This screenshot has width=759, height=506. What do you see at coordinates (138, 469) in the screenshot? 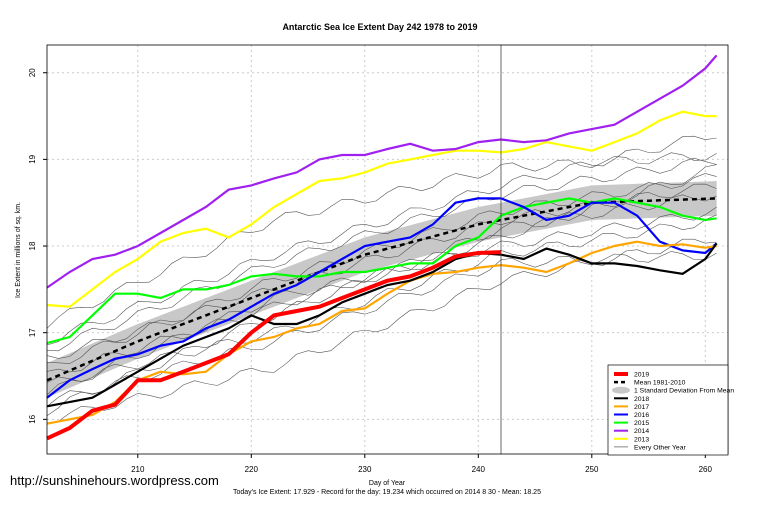
I see `x-tick-label: 210` at bounding box center [138, 469].